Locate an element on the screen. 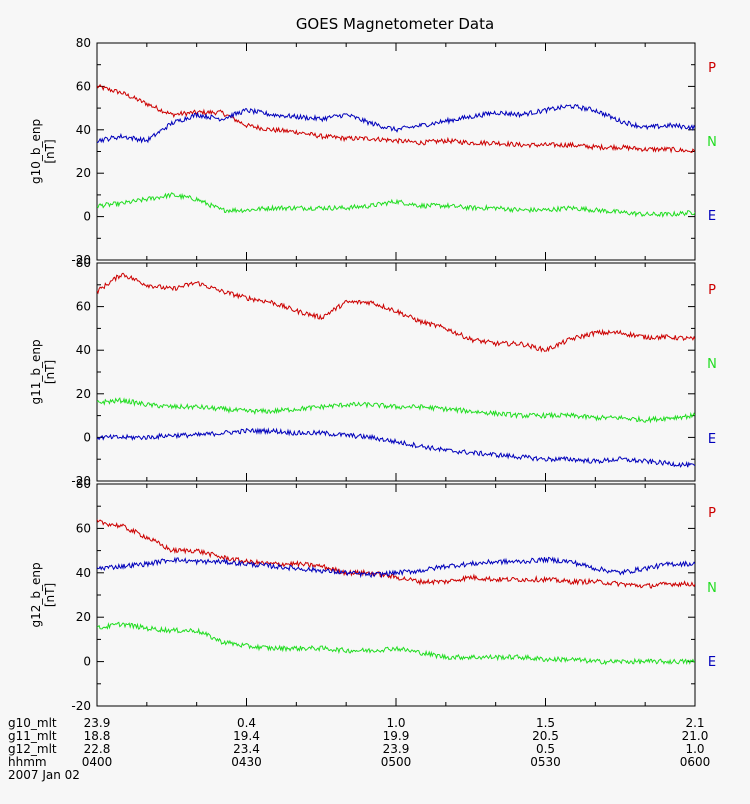 The image size is (750, 804). x-row-value: 21.0 is located at coordinates (695, 736).